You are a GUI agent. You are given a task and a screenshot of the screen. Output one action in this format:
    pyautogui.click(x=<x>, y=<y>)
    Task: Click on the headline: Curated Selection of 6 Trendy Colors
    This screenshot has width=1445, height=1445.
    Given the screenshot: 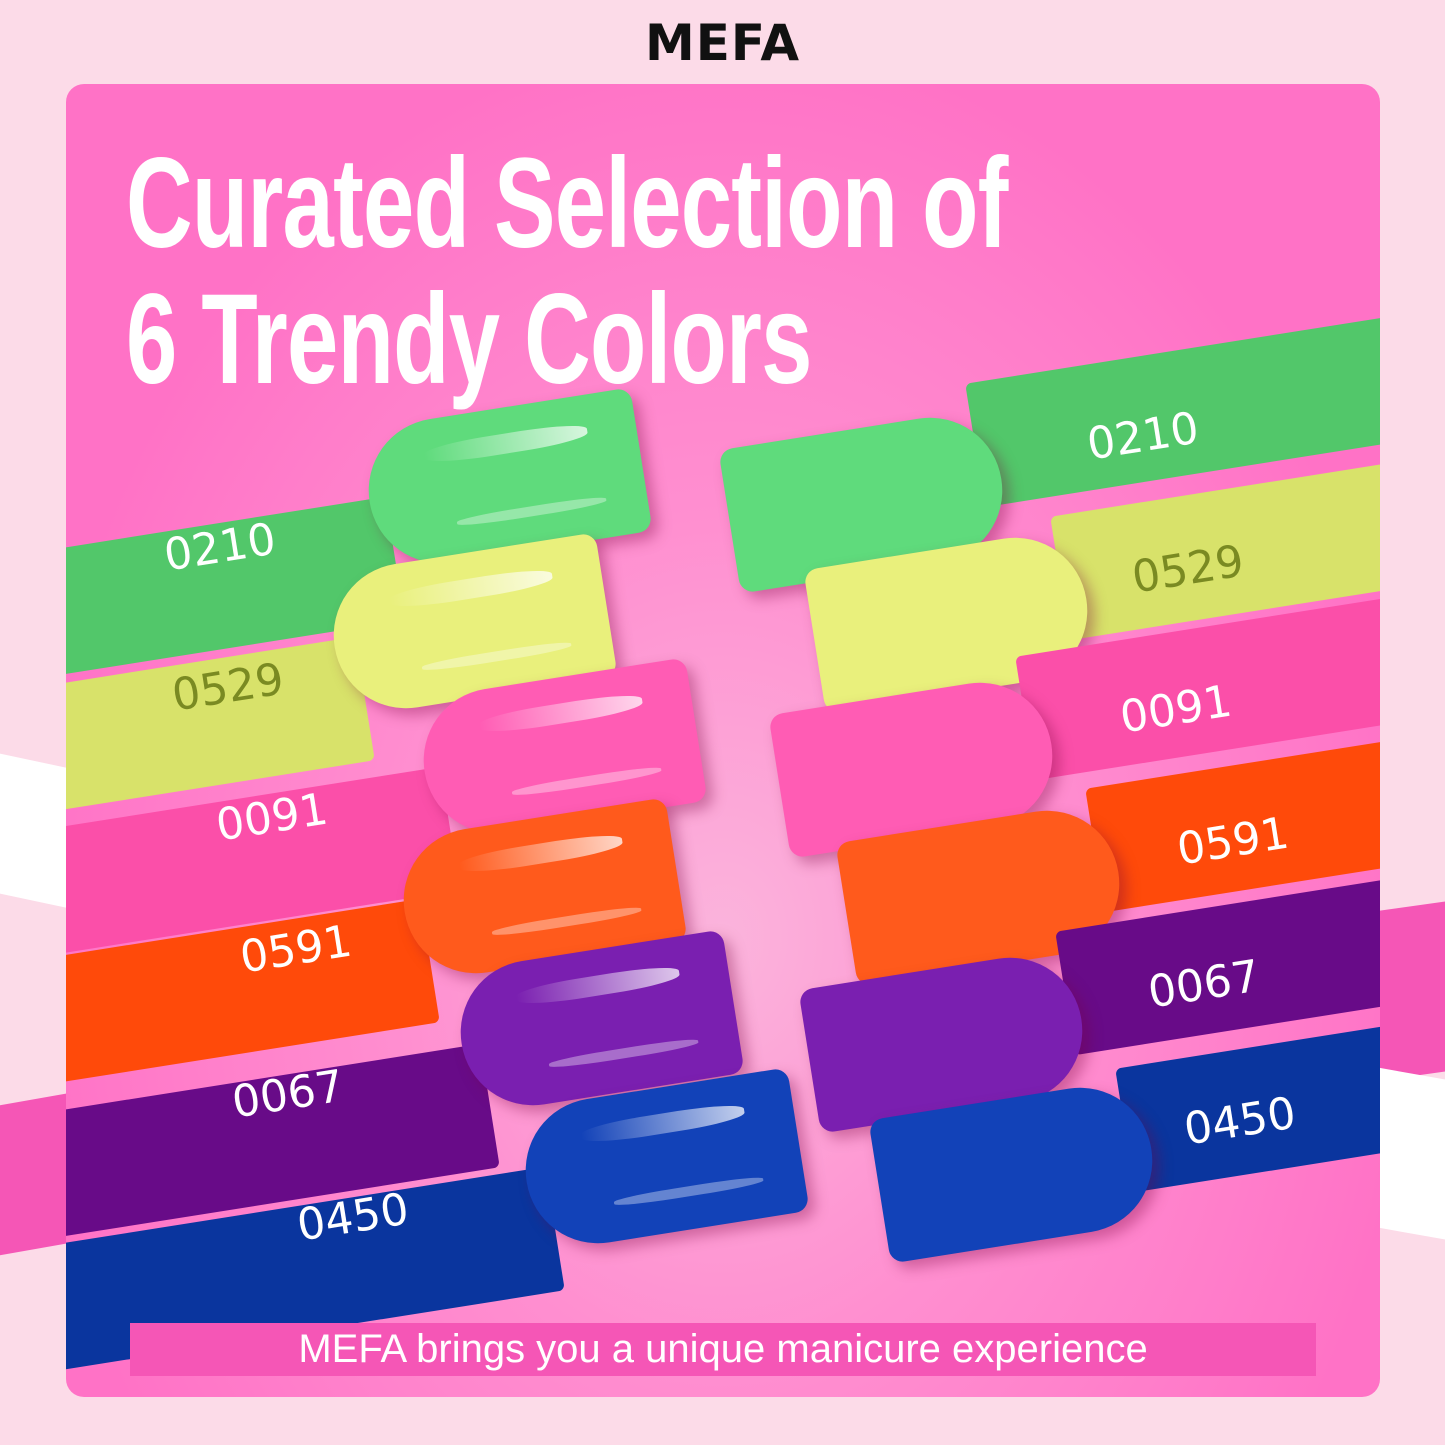 What is the action you would take?
    pyautogui.click(x=567, y=272)
    